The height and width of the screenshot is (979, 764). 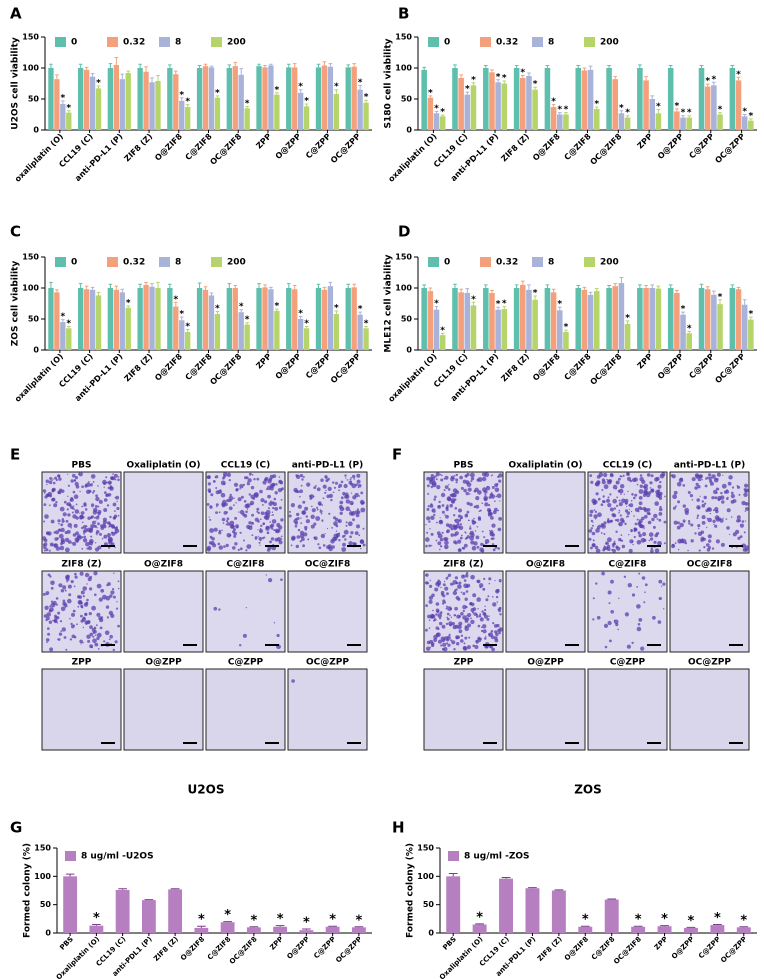 I want to click on y-axis-label: Formed colony (%), so click(x=411, y=890).